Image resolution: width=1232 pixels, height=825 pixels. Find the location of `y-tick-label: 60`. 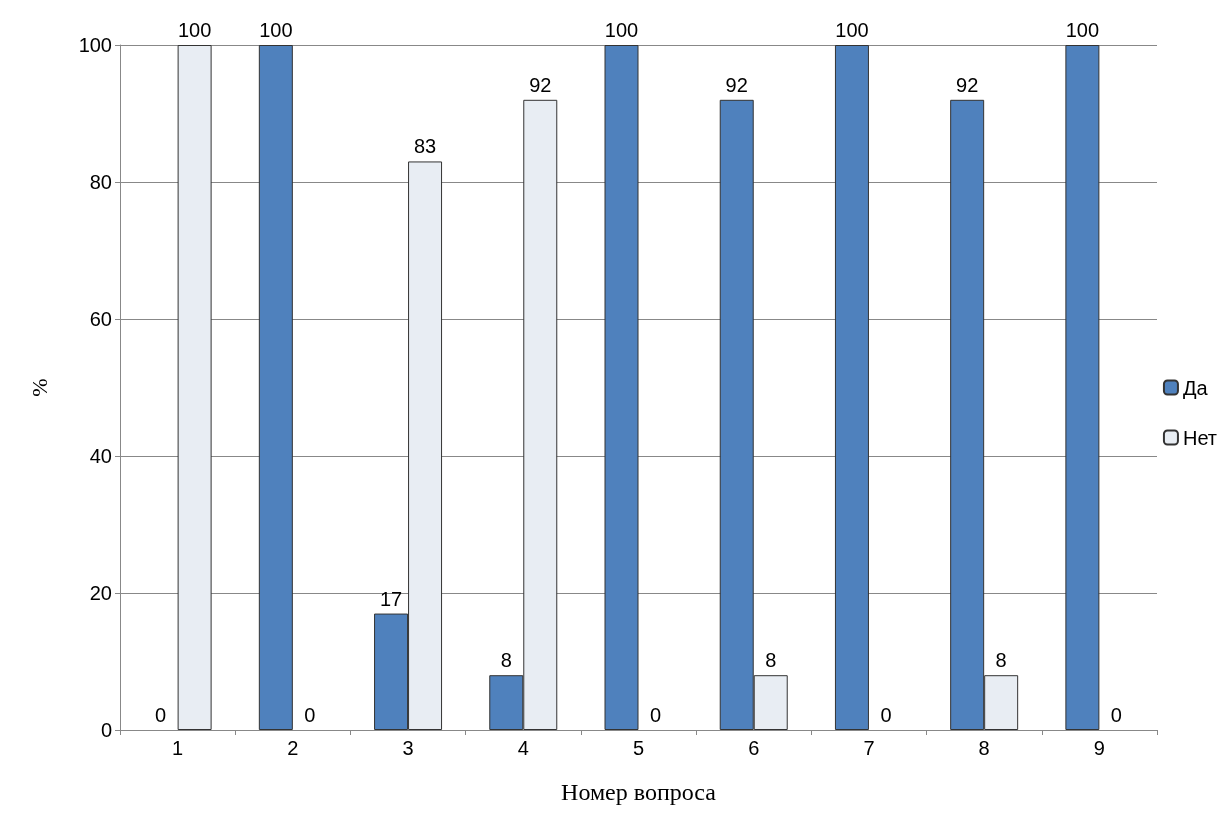

y-tick-label: 60 is located at coordinates (100, 319).